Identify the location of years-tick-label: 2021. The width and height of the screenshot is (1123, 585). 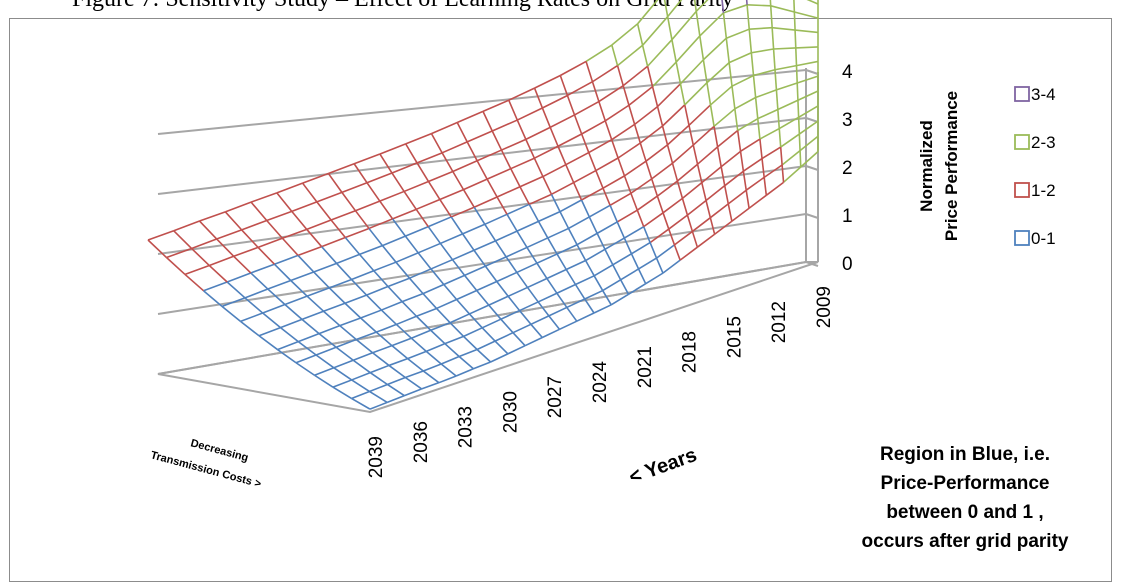
(645, 367).